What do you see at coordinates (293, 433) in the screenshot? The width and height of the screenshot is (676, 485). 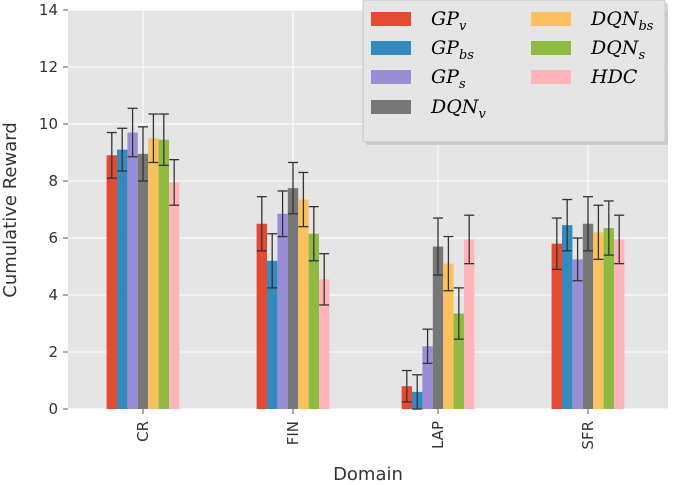 I see `x-tick-label: FIN` at bounding box center [293, 433].